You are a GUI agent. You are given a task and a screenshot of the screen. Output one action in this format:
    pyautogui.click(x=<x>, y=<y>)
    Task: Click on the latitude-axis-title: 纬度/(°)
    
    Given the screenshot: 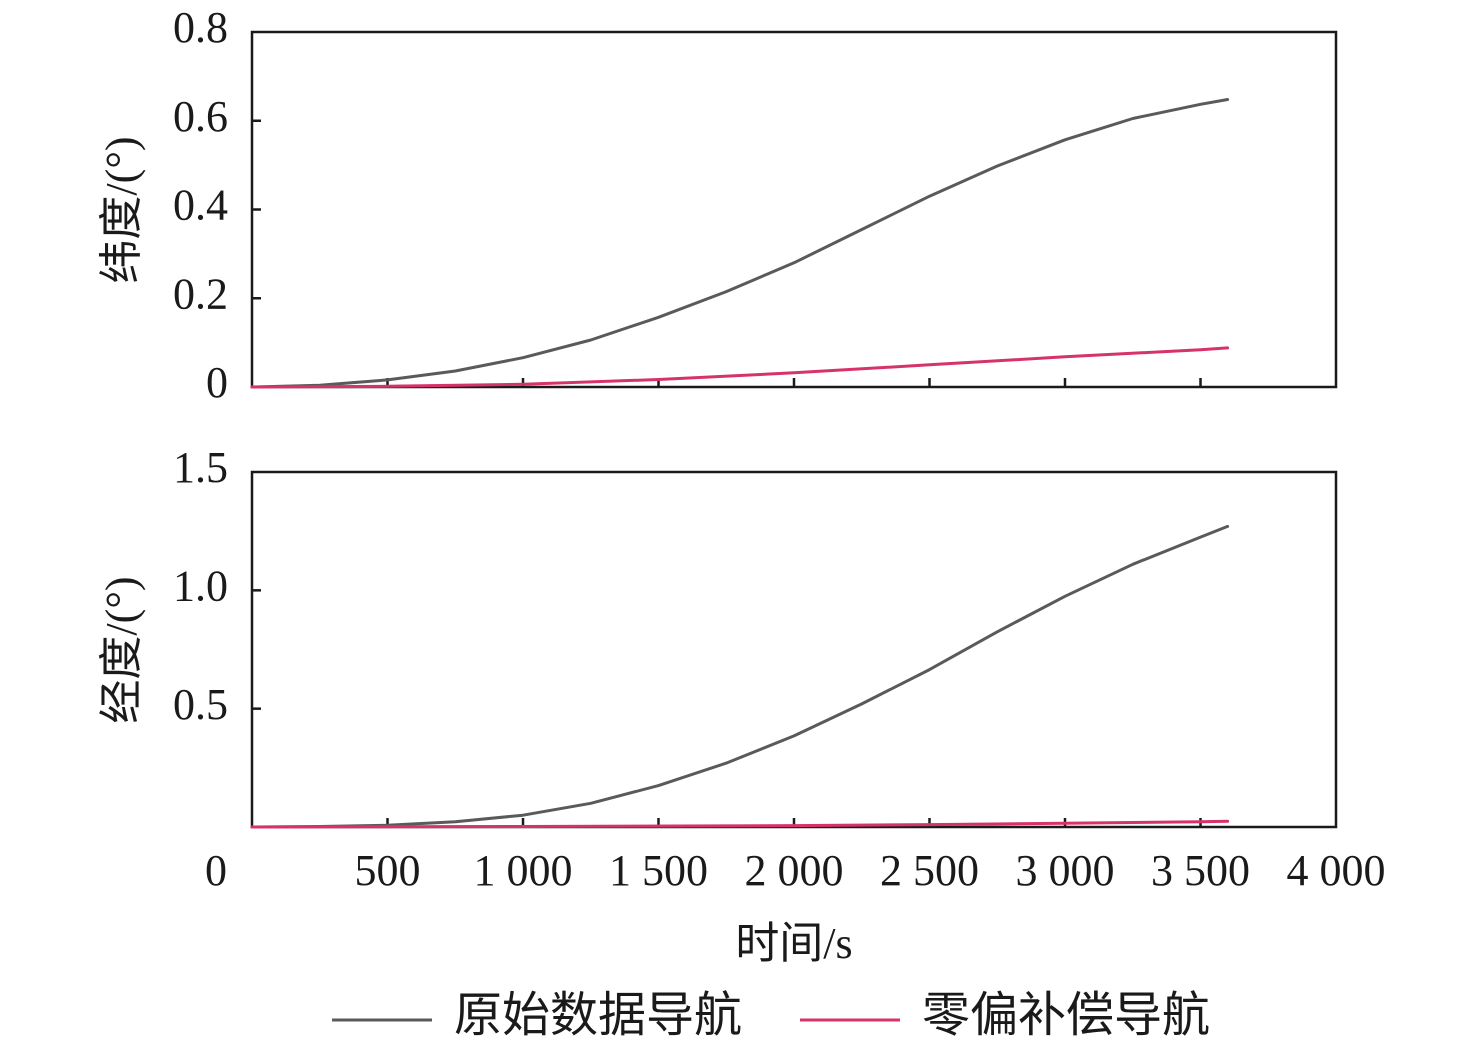 What is the action you would take?
    pyautogui.click(x=121, y=209)
    